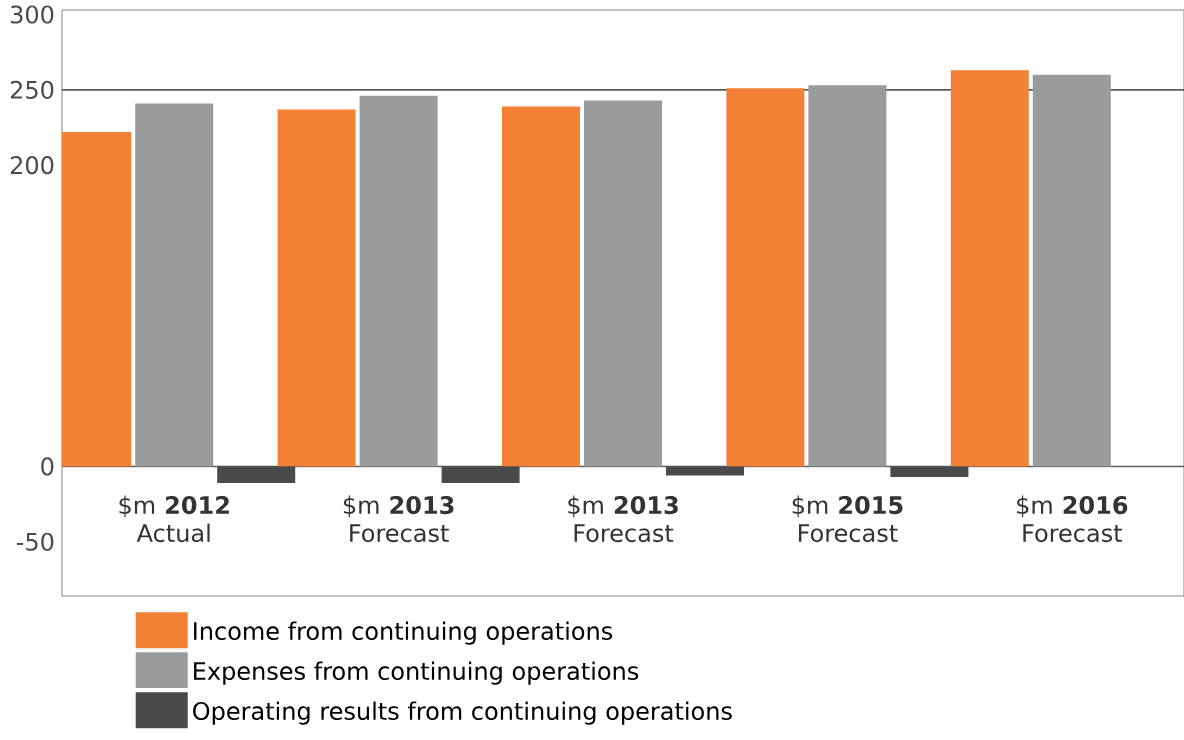 The width and height of the screenshot is (1184, 740). What do you see at coordinates (174, 519) in the screenshot?
I see `x-tick-label: $m 2012 Actual` at bounding box center [174, 519].